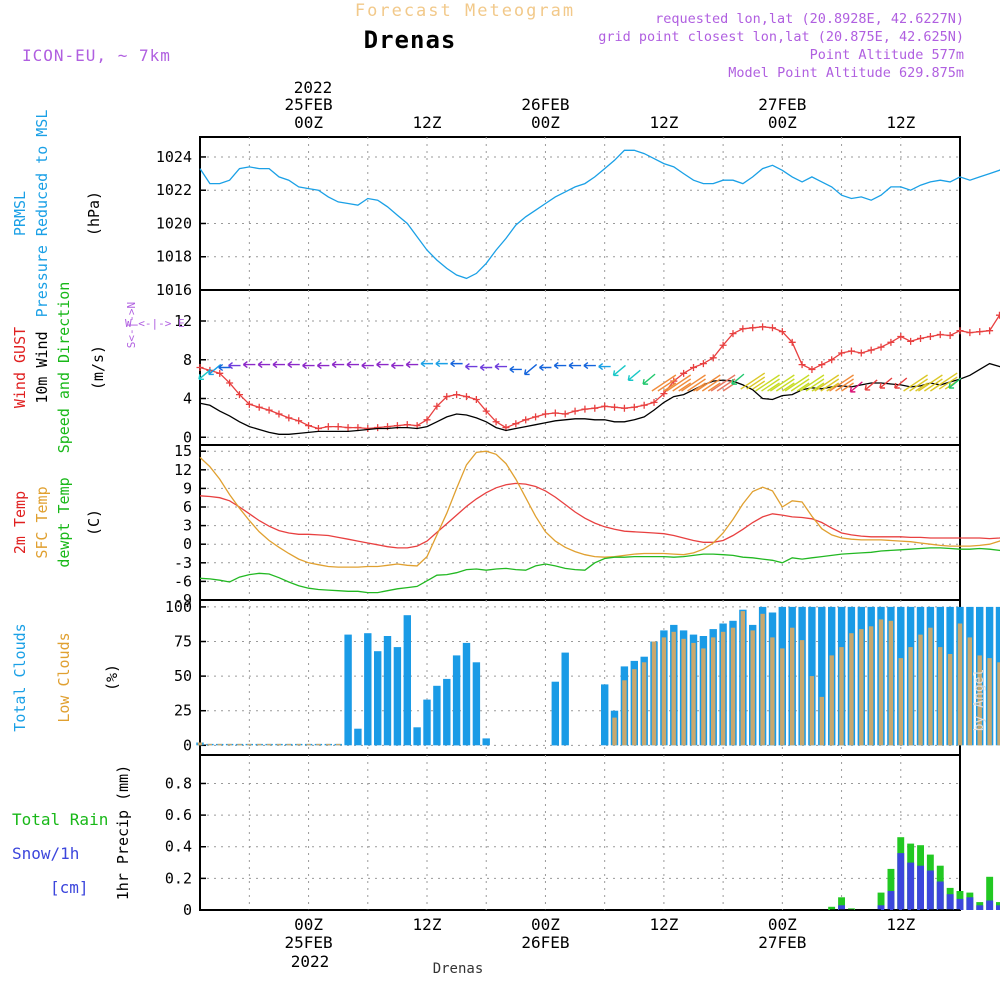 The height and width of the screenshot is (1000, 1000). Describe the element at coordinates (20, 367) in the screenshot. I see `wind-side-label: Wind GUST` at that location.